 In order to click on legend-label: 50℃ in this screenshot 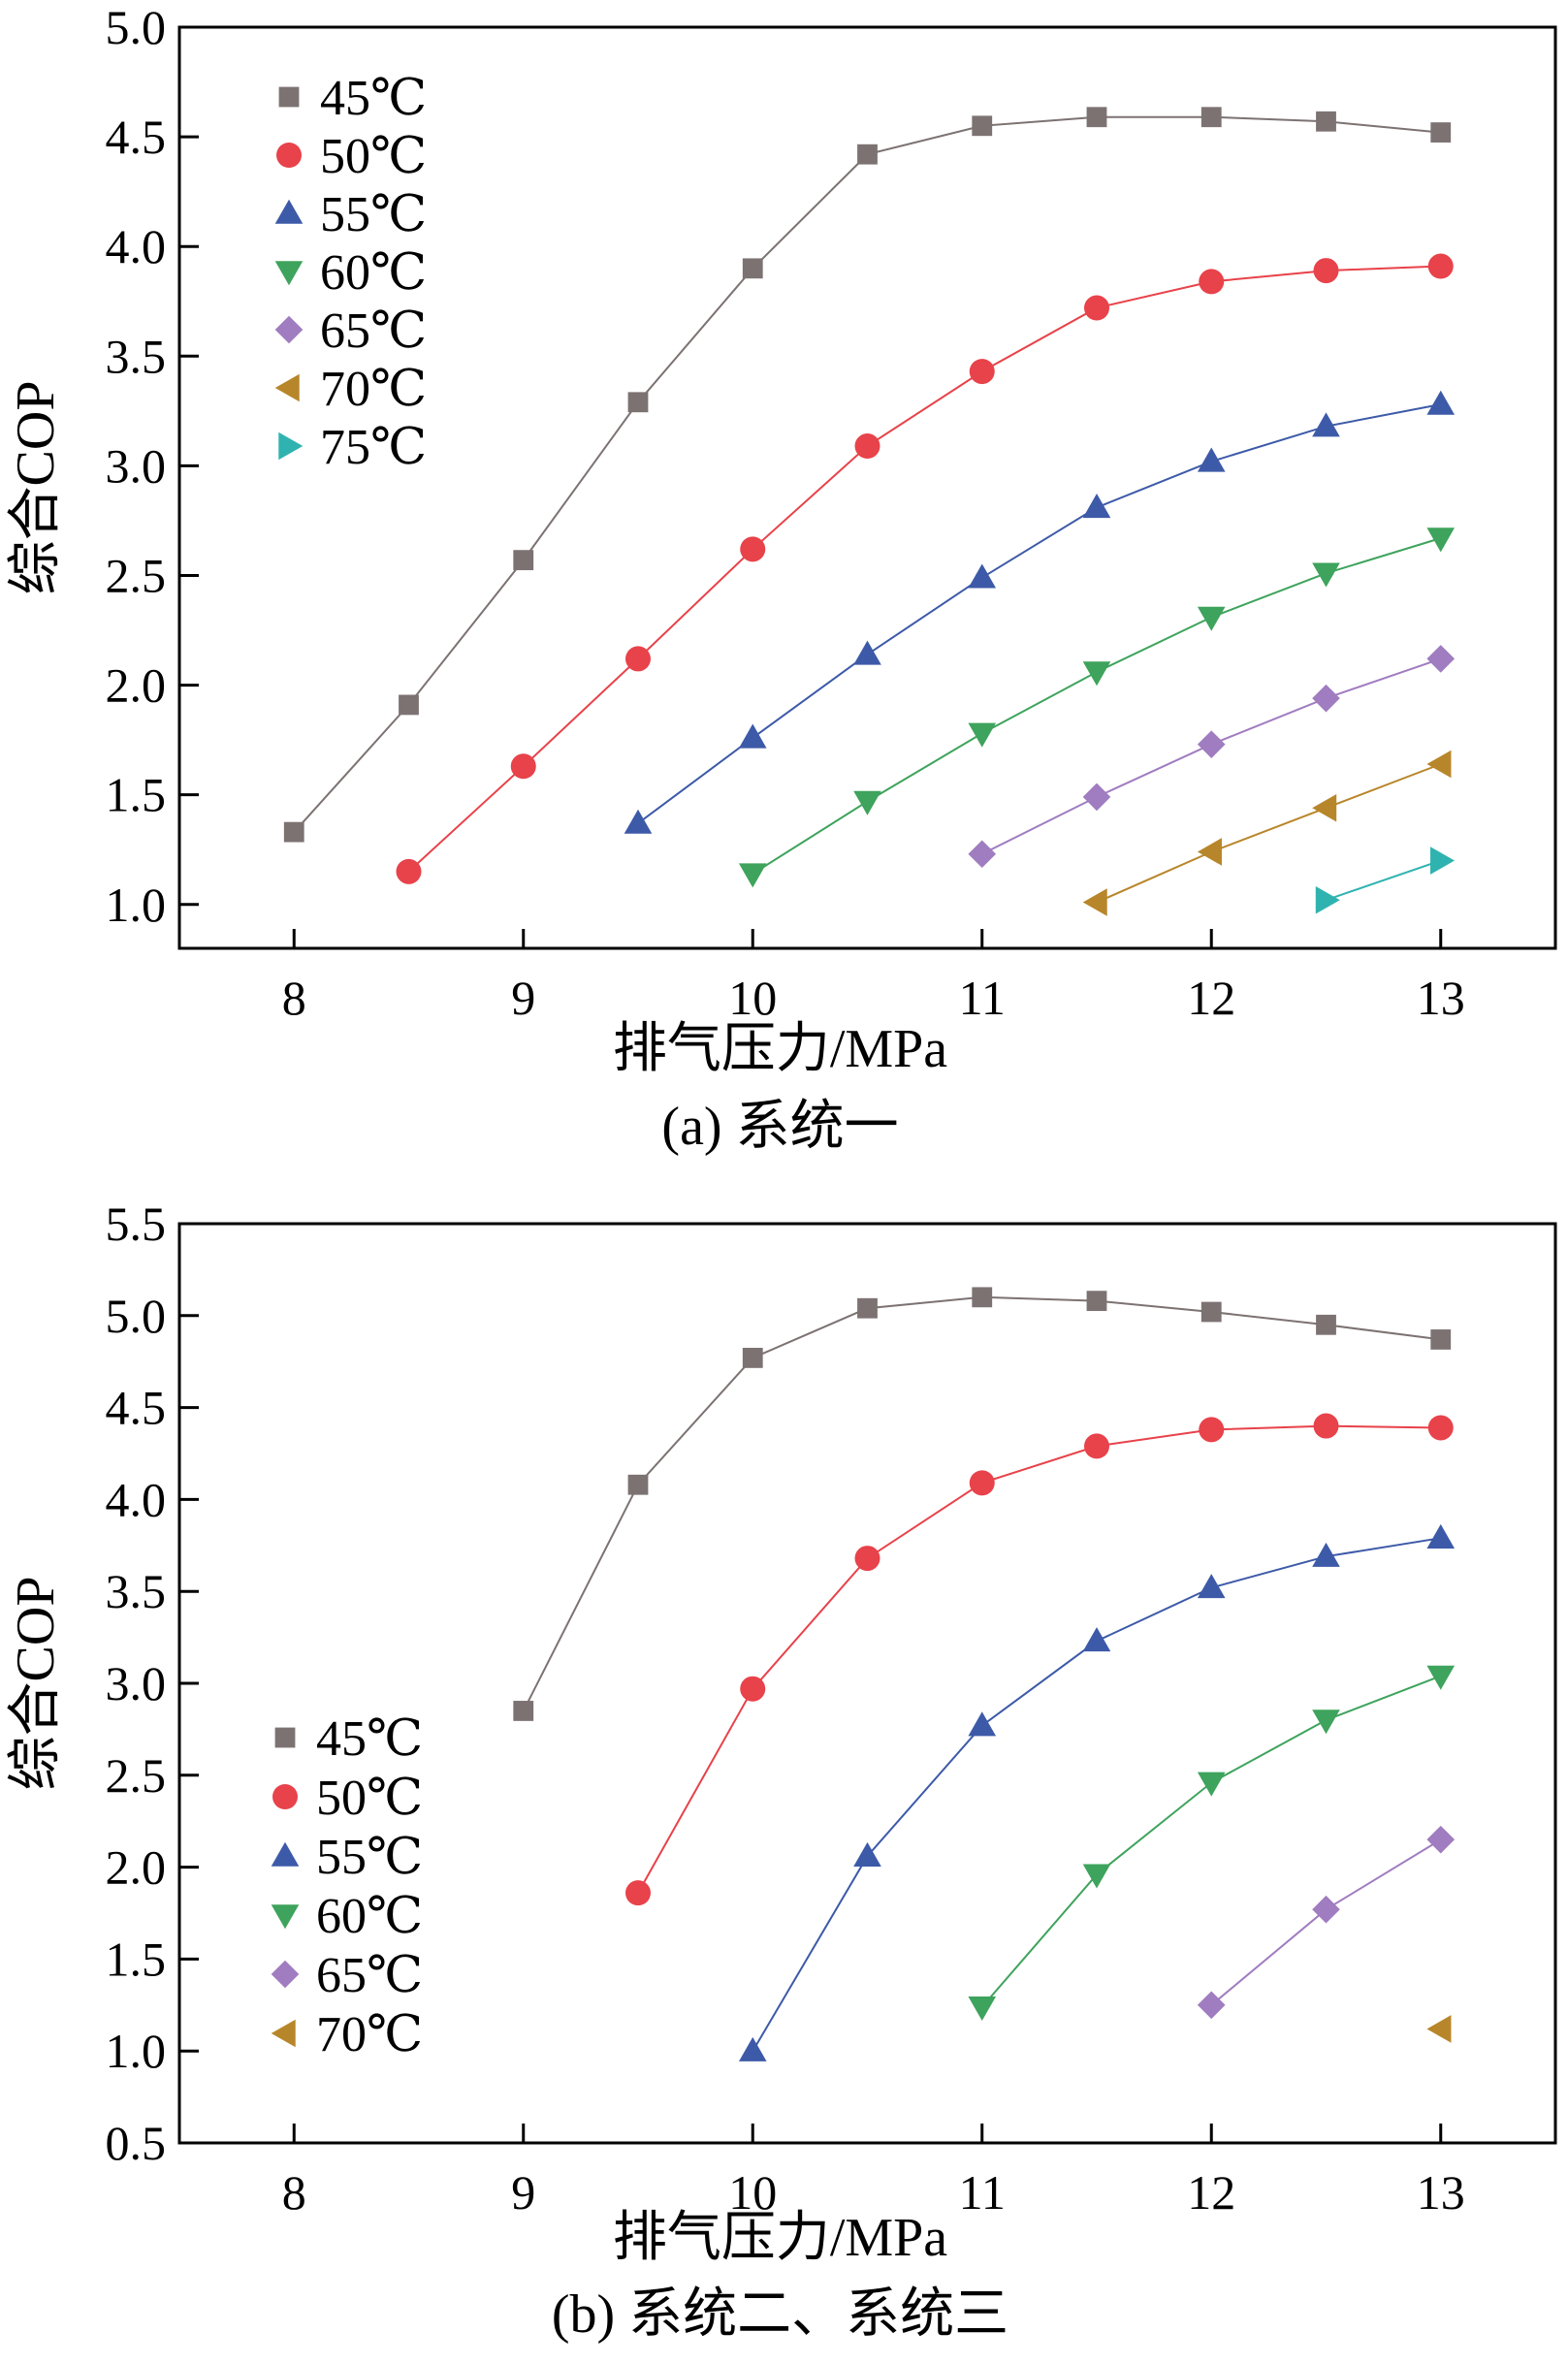, I will do `click(373, 156)`.